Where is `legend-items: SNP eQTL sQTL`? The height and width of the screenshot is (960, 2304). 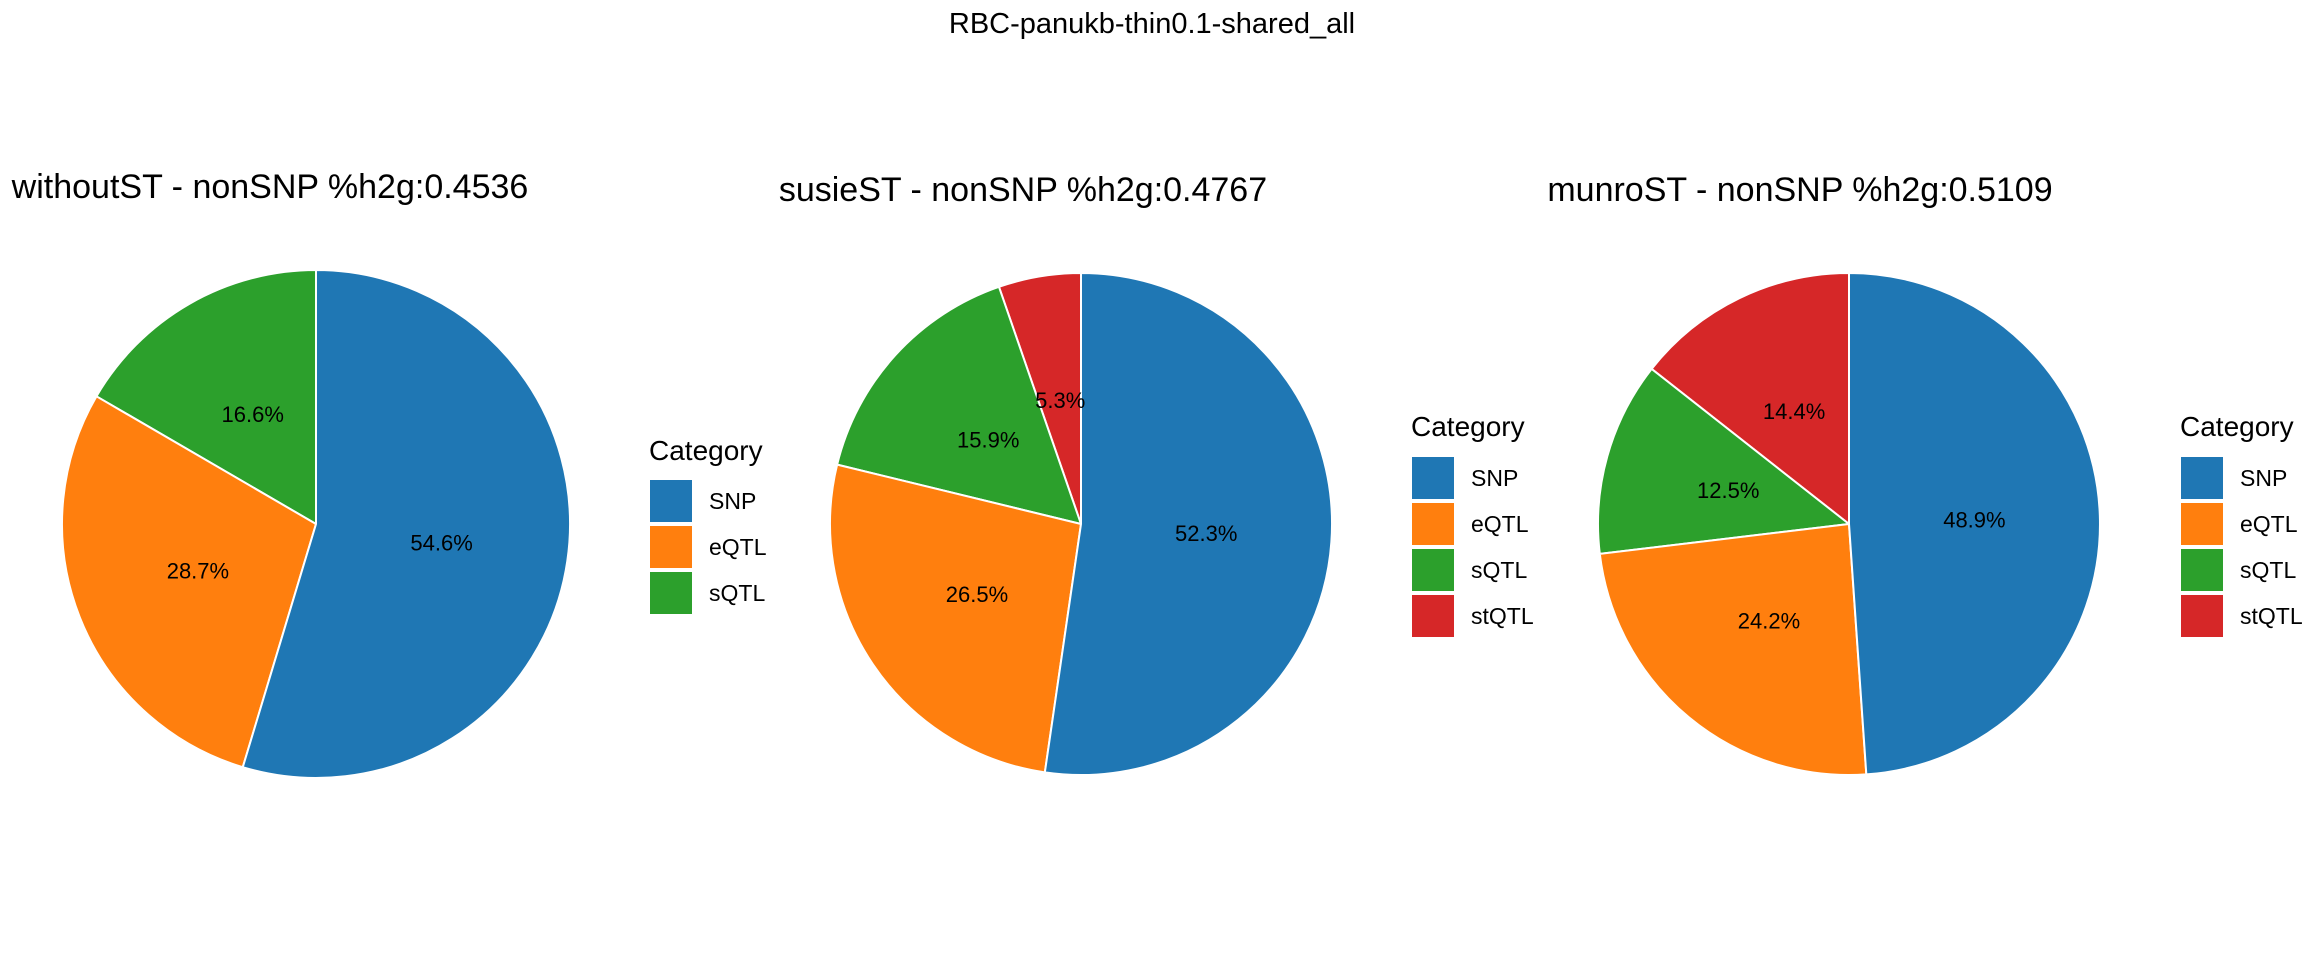 legend-items: SNP eQTL sQTL is located at coordinates (708, 547).